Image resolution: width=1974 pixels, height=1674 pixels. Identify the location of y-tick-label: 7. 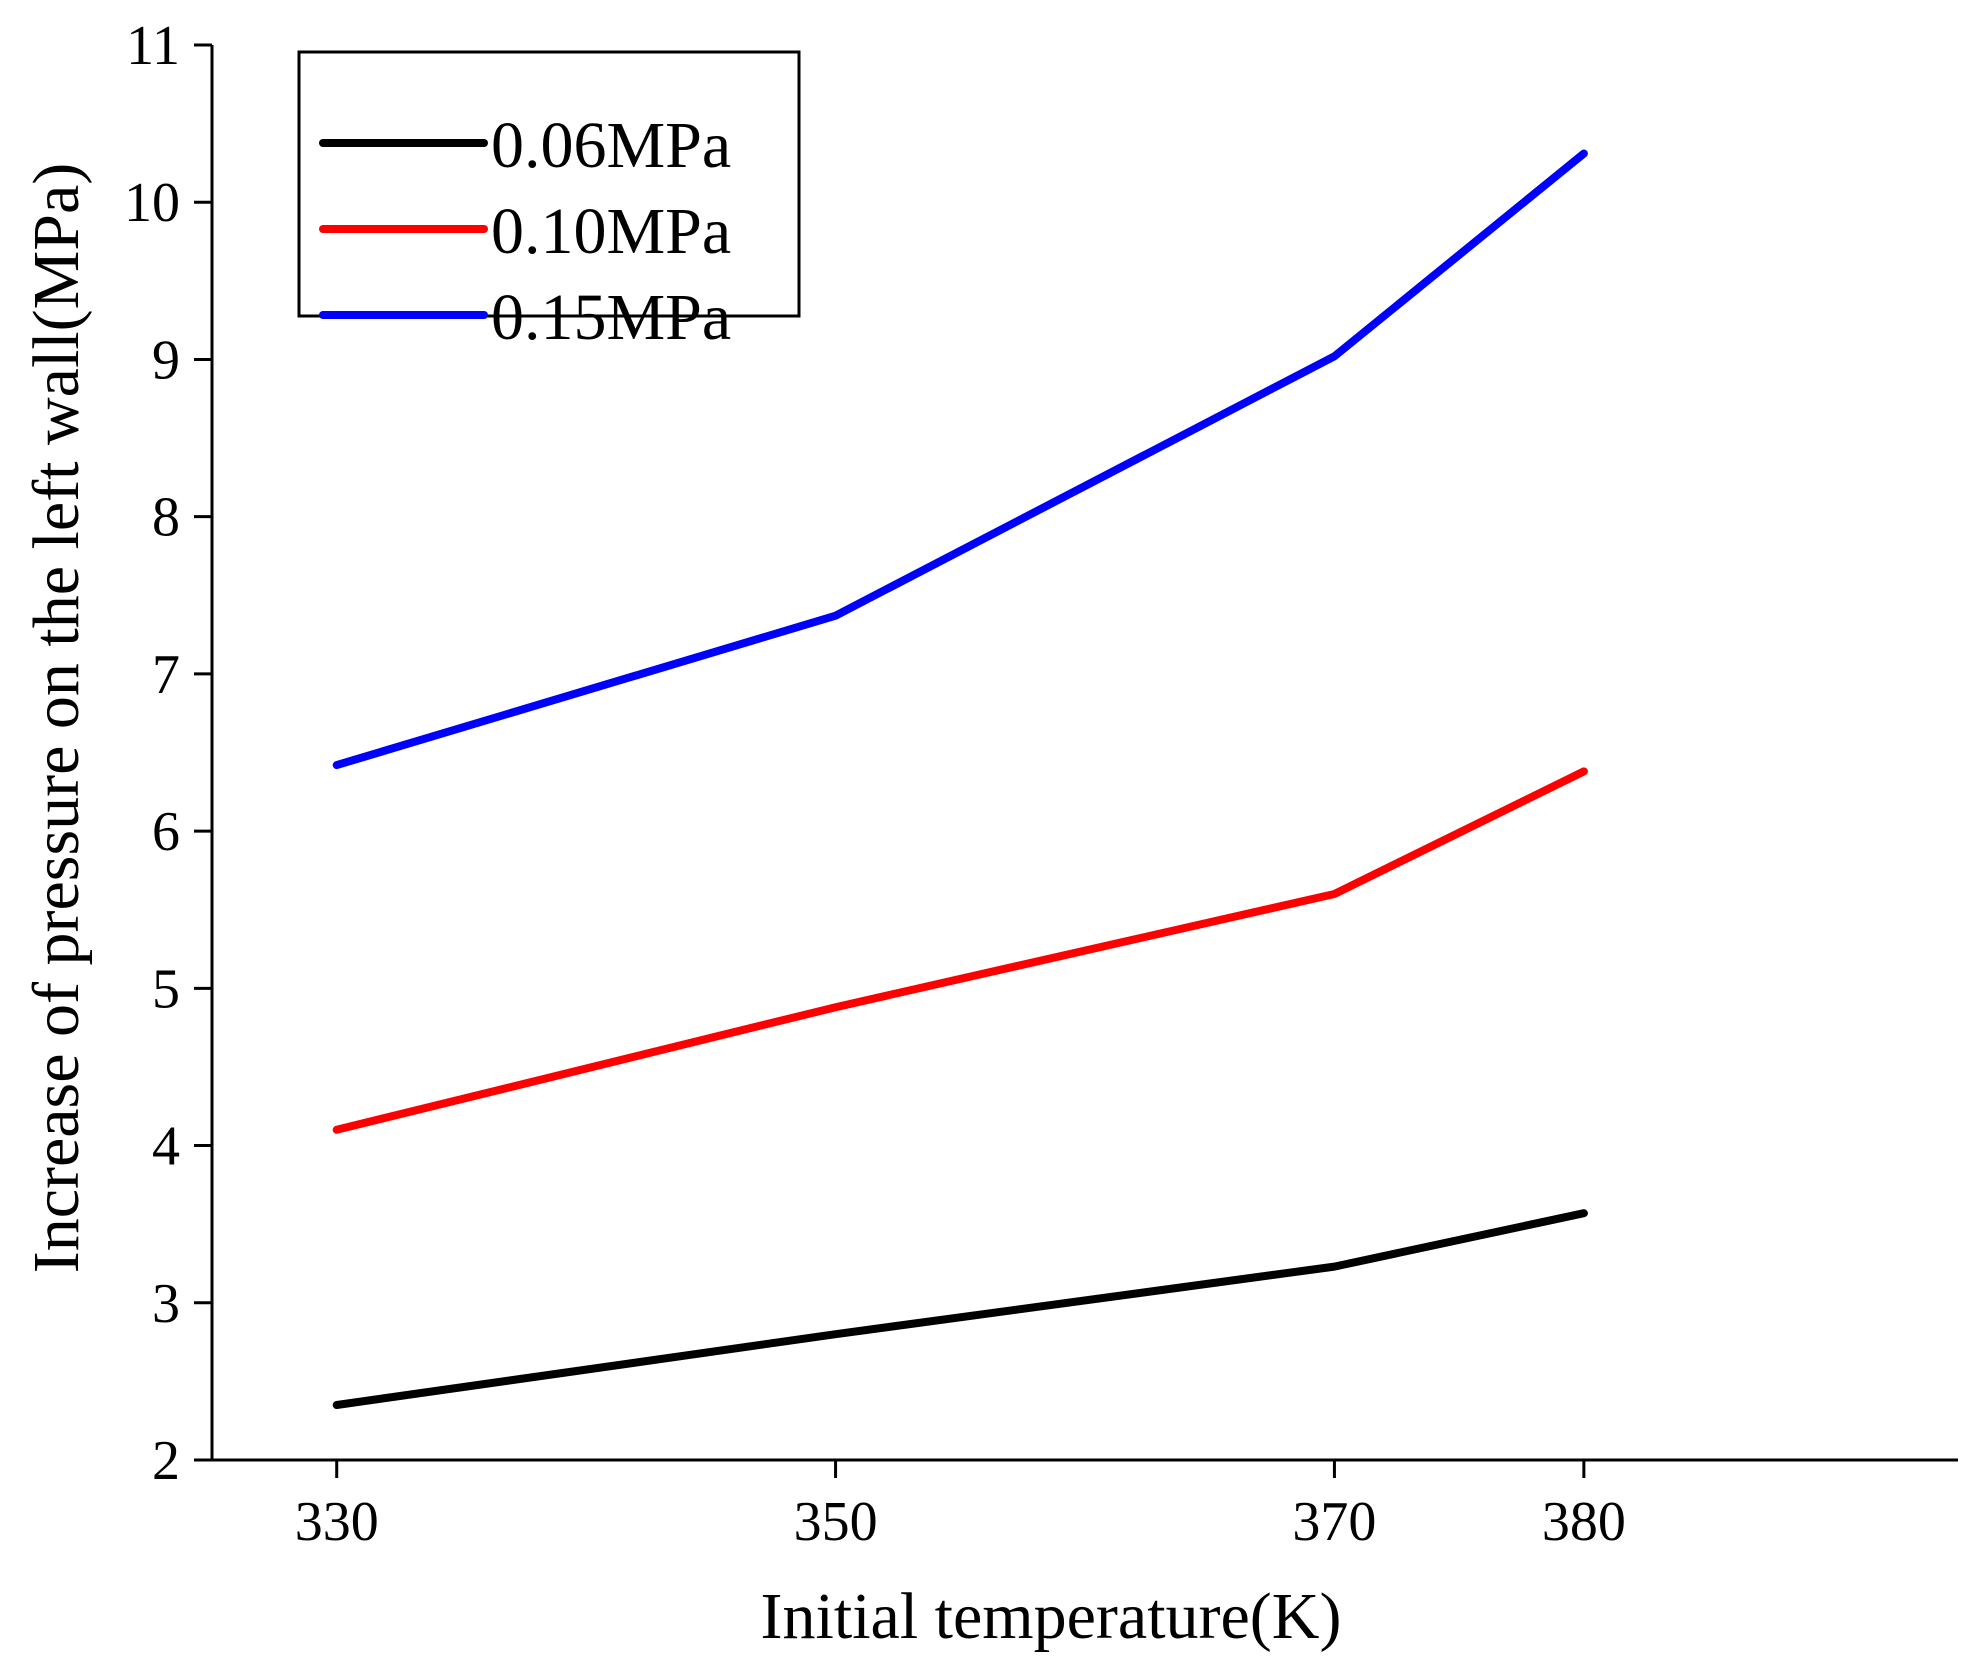
(166, 675).